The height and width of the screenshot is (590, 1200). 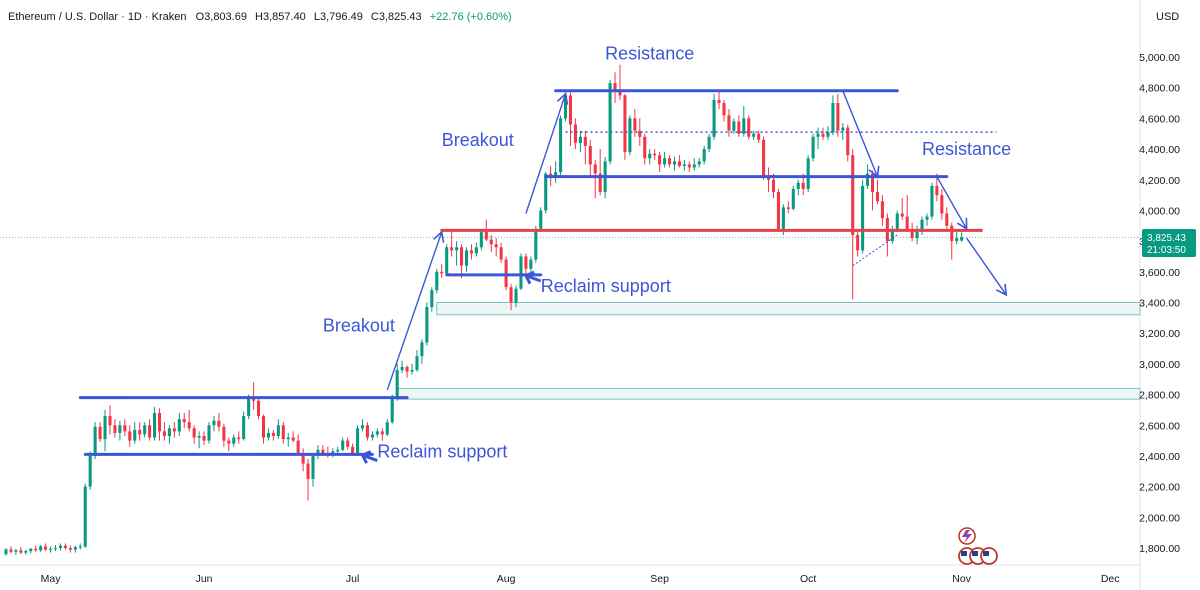 I want to click on open-value: 3,803.69, so click(x=225, y=17).